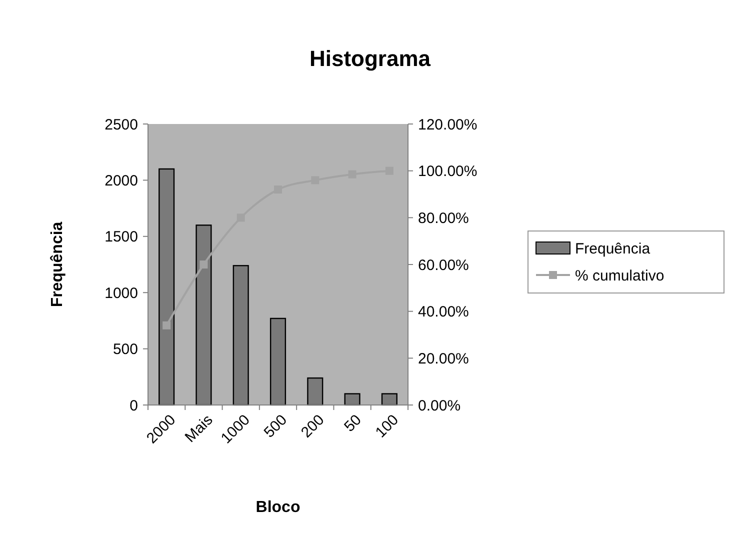  What do you see at coordinates (439, 405) in the screenshot?
I see `y2-tick-label: 0.00%` at bounding box center [439, 405].